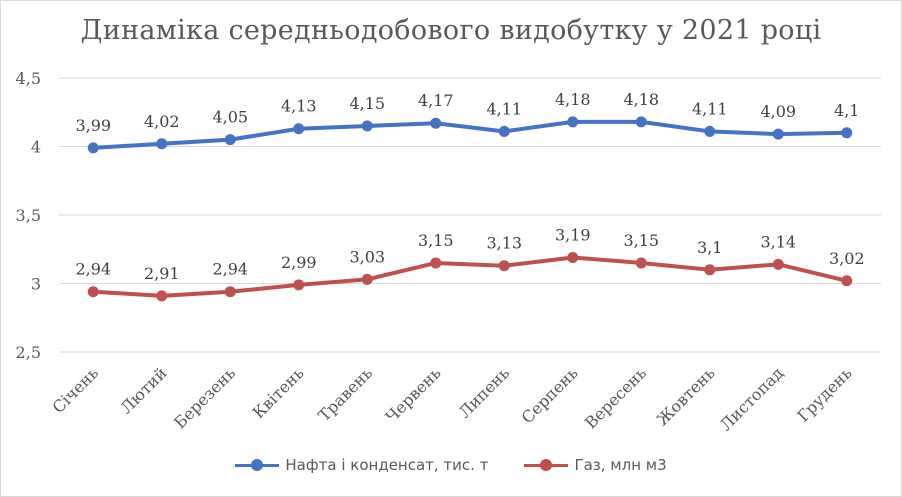  I want to click on data-label: 4,09, so click(778, 111).